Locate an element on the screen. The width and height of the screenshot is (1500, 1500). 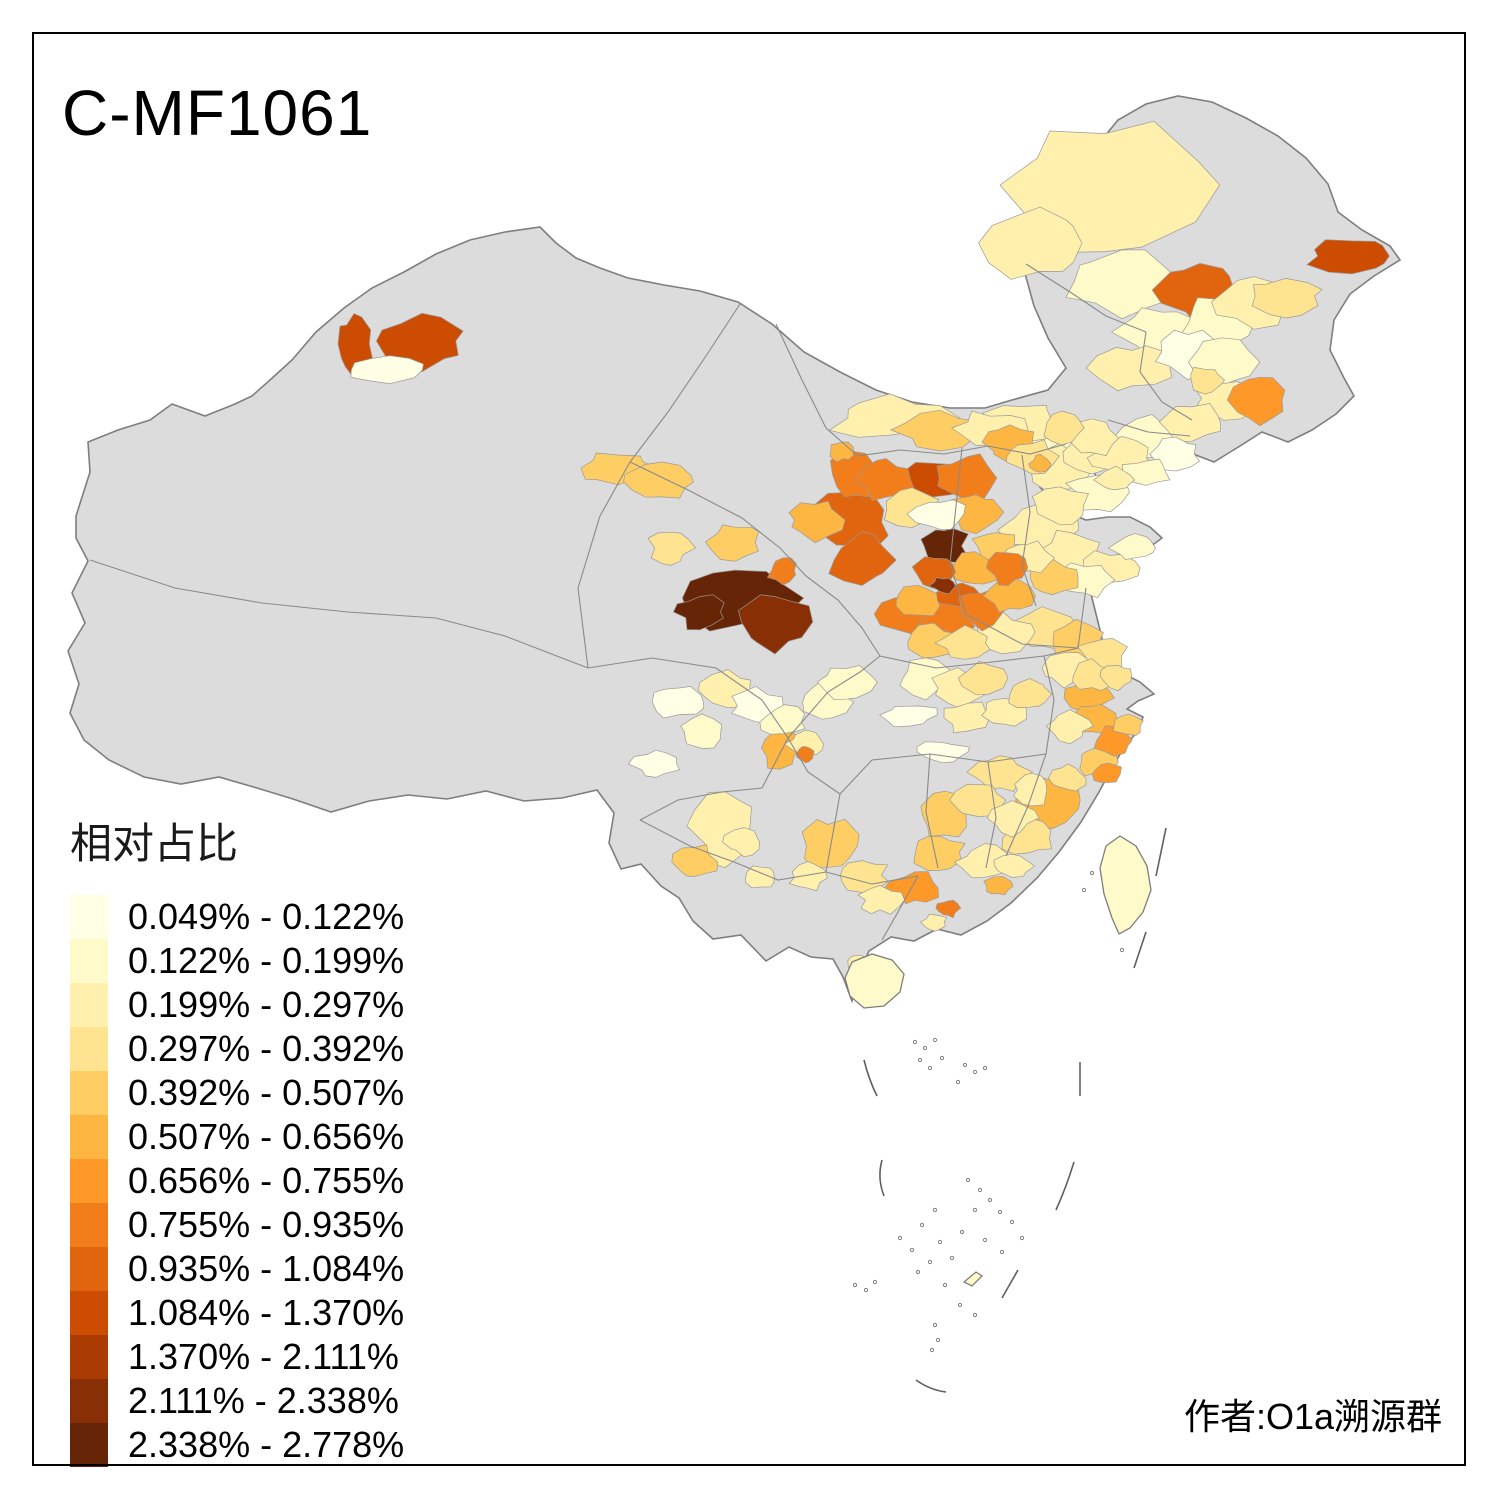
legend-row: 0.656% - 0.755% is located at coordinates (237, 1181).